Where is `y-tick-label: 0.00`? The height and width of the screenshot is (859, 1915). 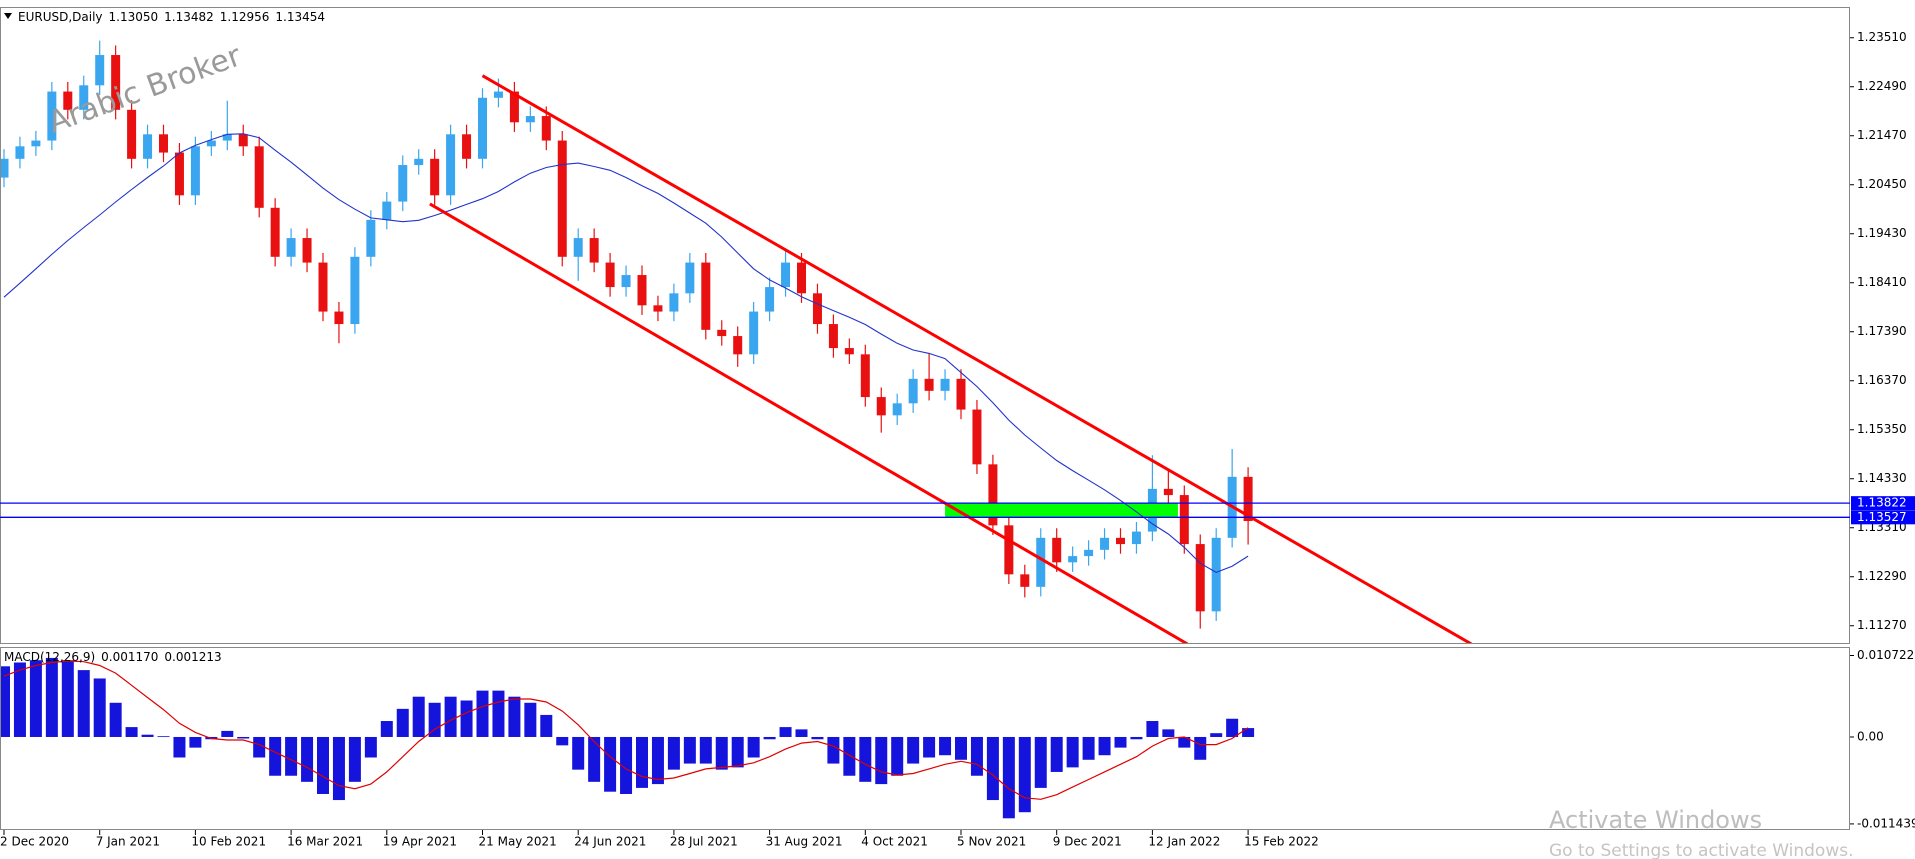
y-tick-label: 0.00 is located at coordinates (1870, 736).